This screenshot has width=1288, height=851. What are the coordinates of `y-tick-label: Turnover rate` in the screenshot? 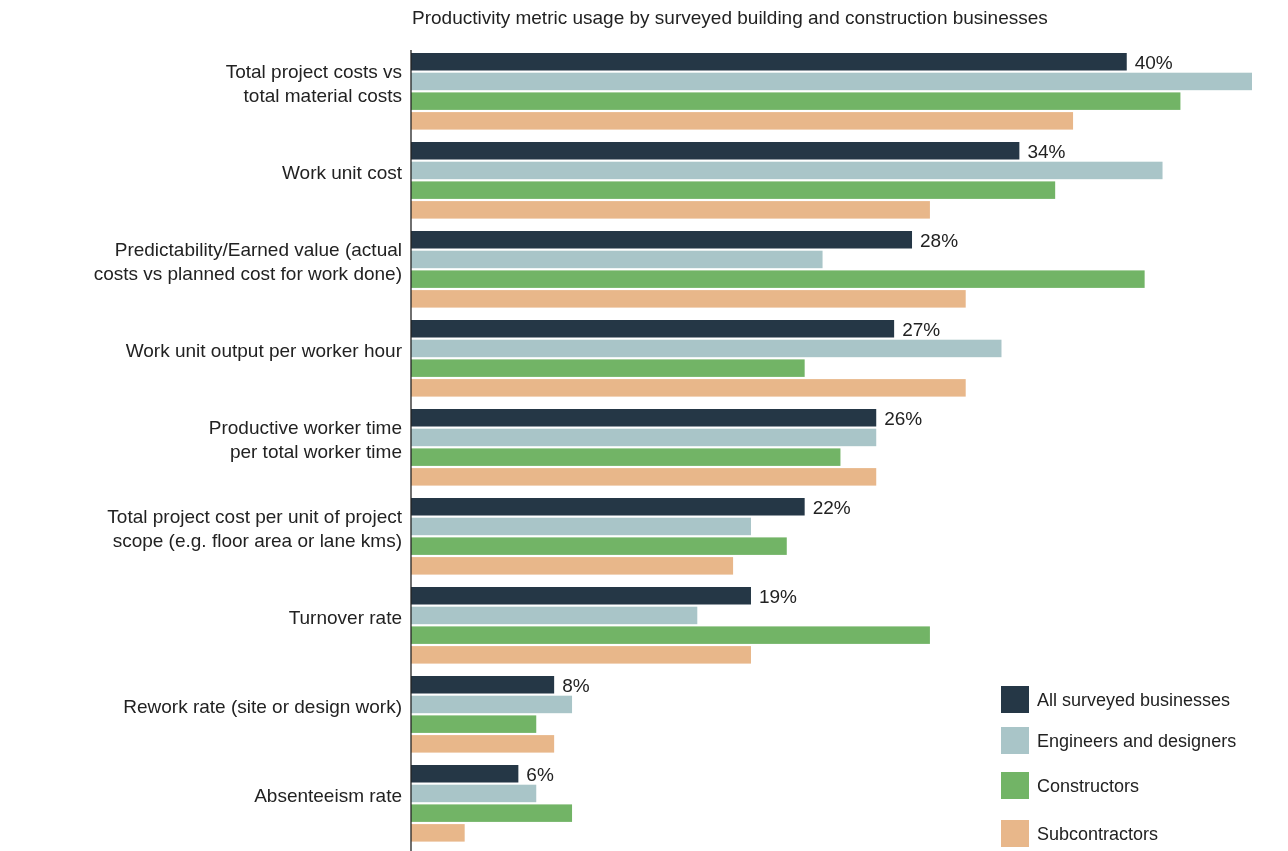 It's located at (345, 618).